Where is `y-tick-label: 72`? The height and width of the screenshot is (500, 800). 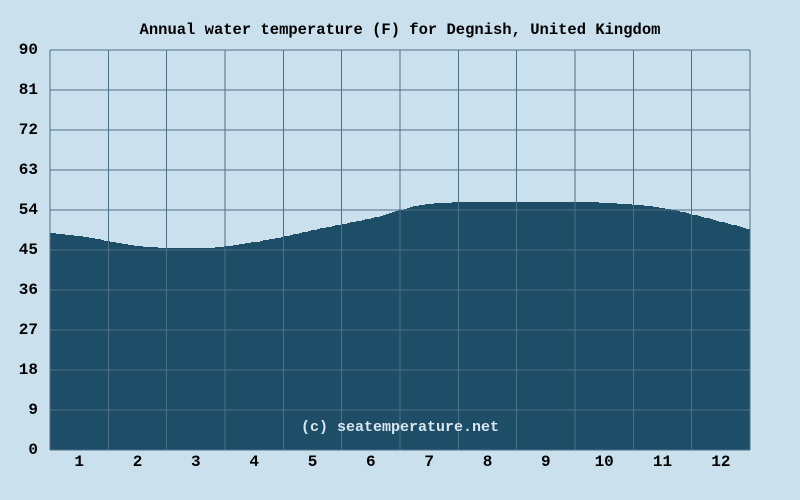 y-tick-label: 72 is located at coordinates (28, 130).